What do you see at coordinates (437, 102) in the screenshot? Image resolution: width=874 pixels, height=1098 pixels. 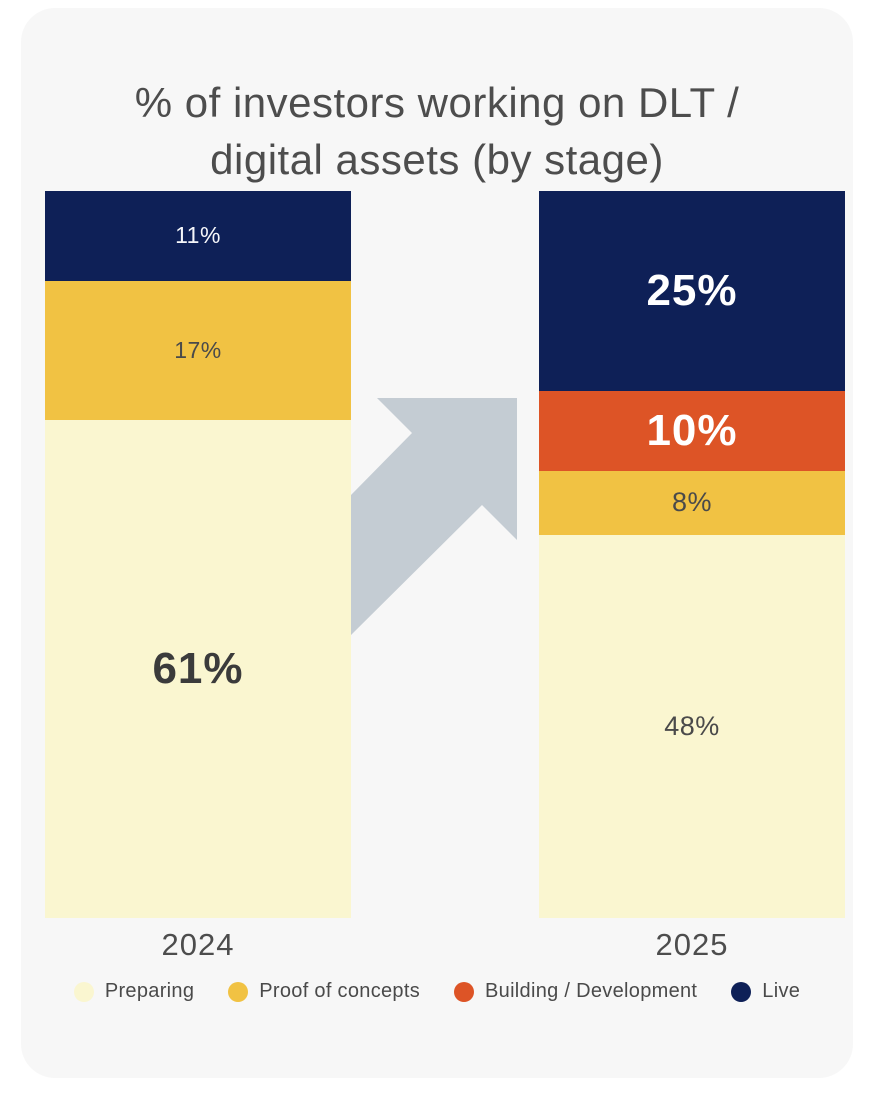 I see `chart-title-line-1: % of investors working on DLT /` at bounding box center [437, 102].